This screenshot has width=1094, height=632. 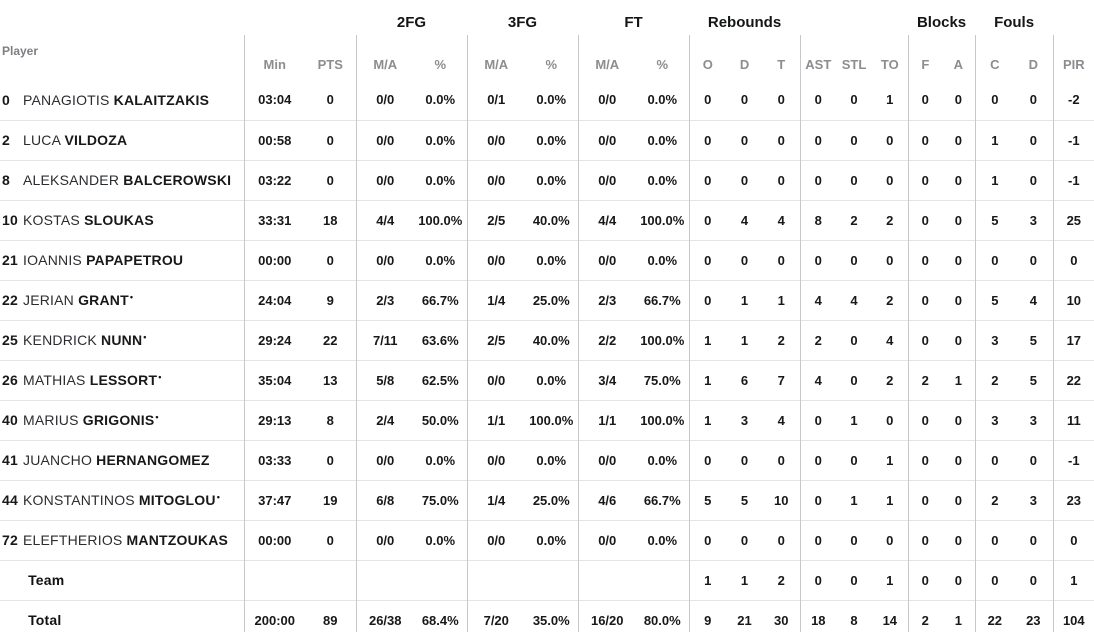 What do you see at coordinates (745, 299) in the screenshot?
I see `defensive-rebounds-cell: 1` at bounding box center [745, 299].